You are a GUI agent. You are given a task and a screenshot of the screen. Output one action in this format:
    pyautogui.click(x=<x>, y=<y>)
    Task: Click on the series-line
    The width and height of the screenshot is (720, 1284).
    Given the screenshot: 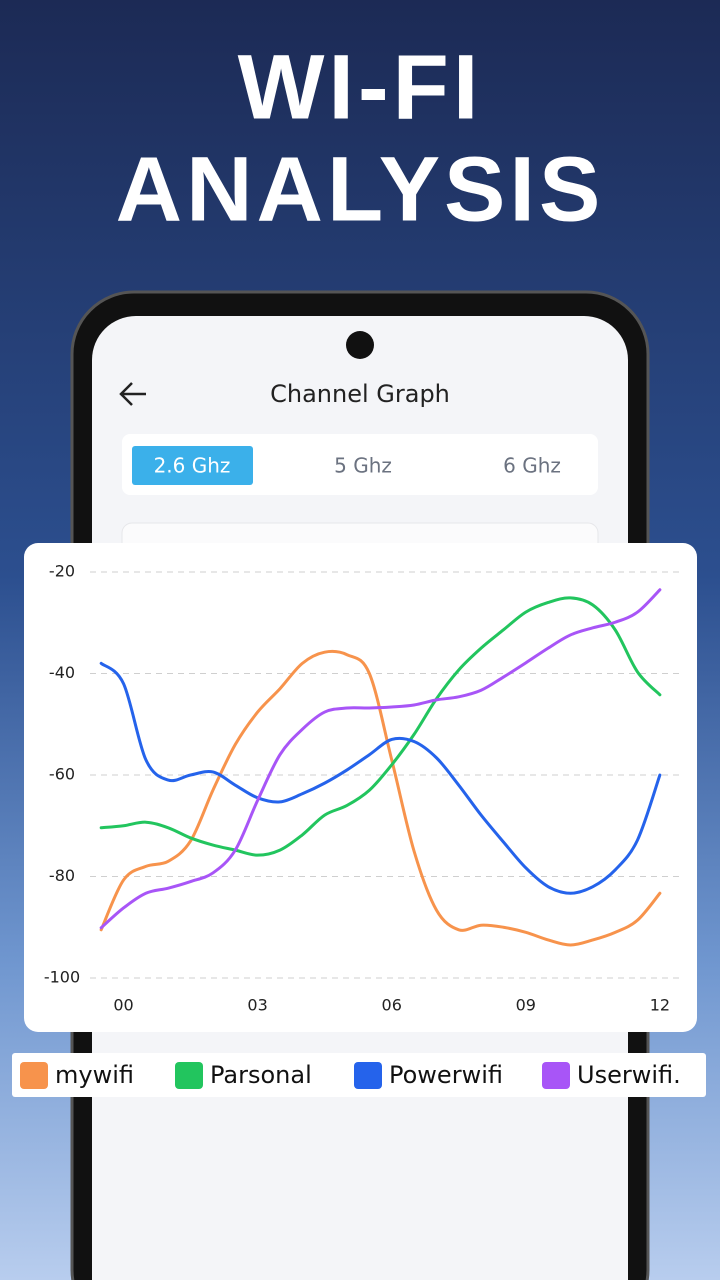 What is the action you would take?
    pyautogui.click(x=380, y=778)
    